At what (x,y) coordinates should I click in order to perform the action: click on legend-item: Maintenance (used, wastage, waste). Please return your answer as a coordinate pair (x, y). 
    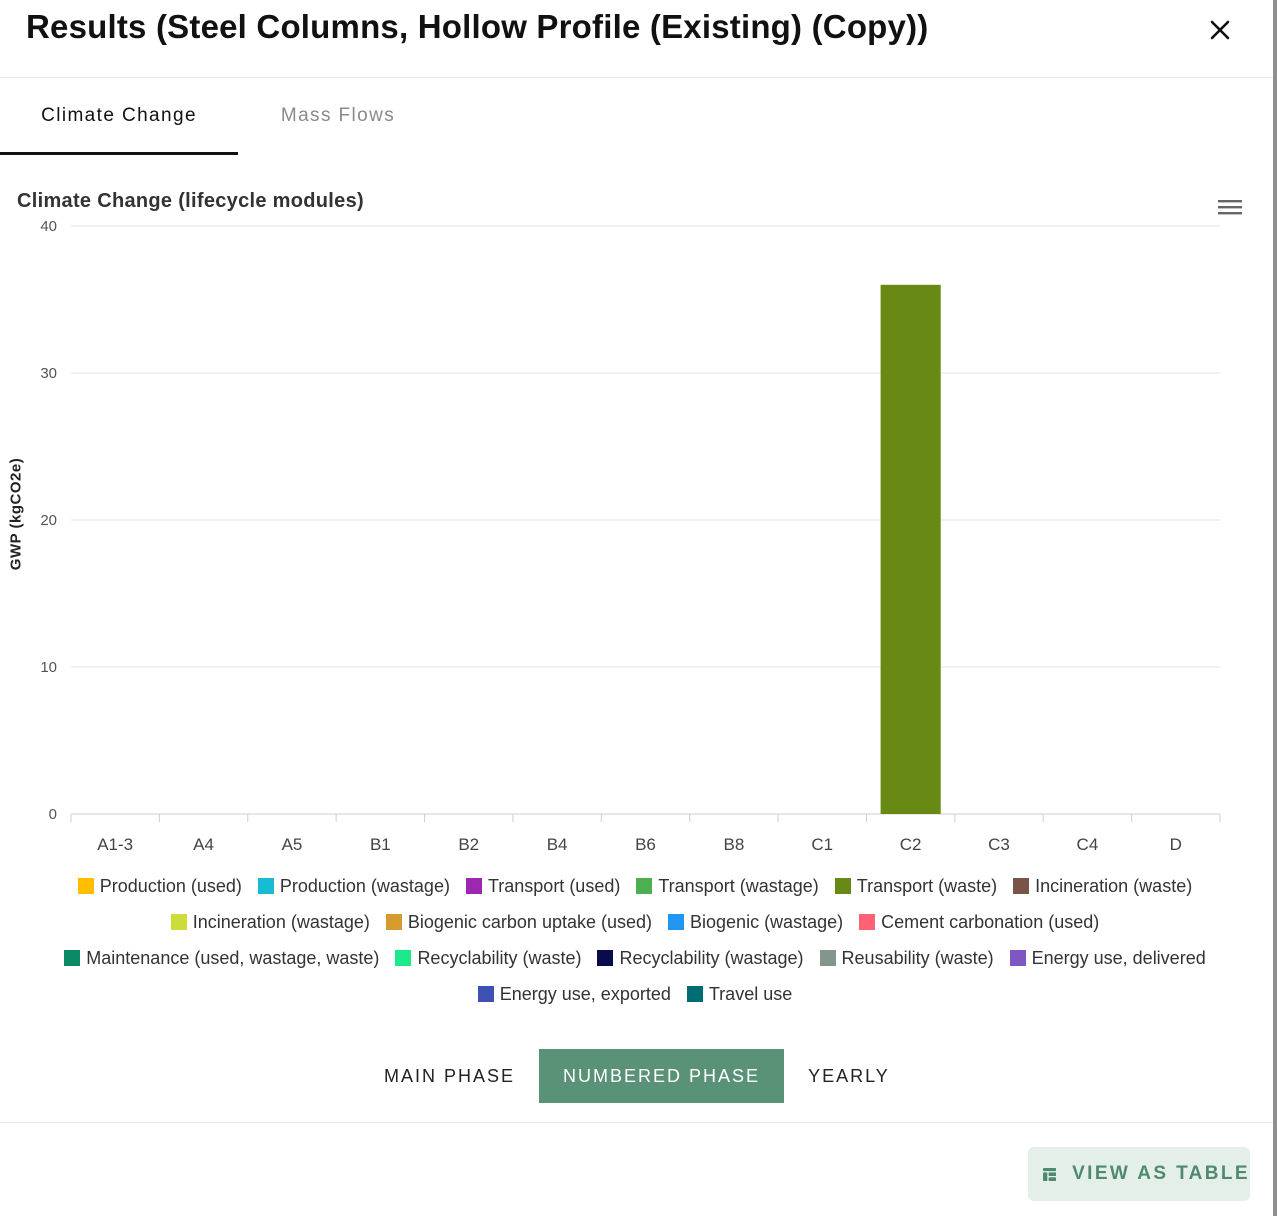
    Looking at the image, I should click on (221, 958).